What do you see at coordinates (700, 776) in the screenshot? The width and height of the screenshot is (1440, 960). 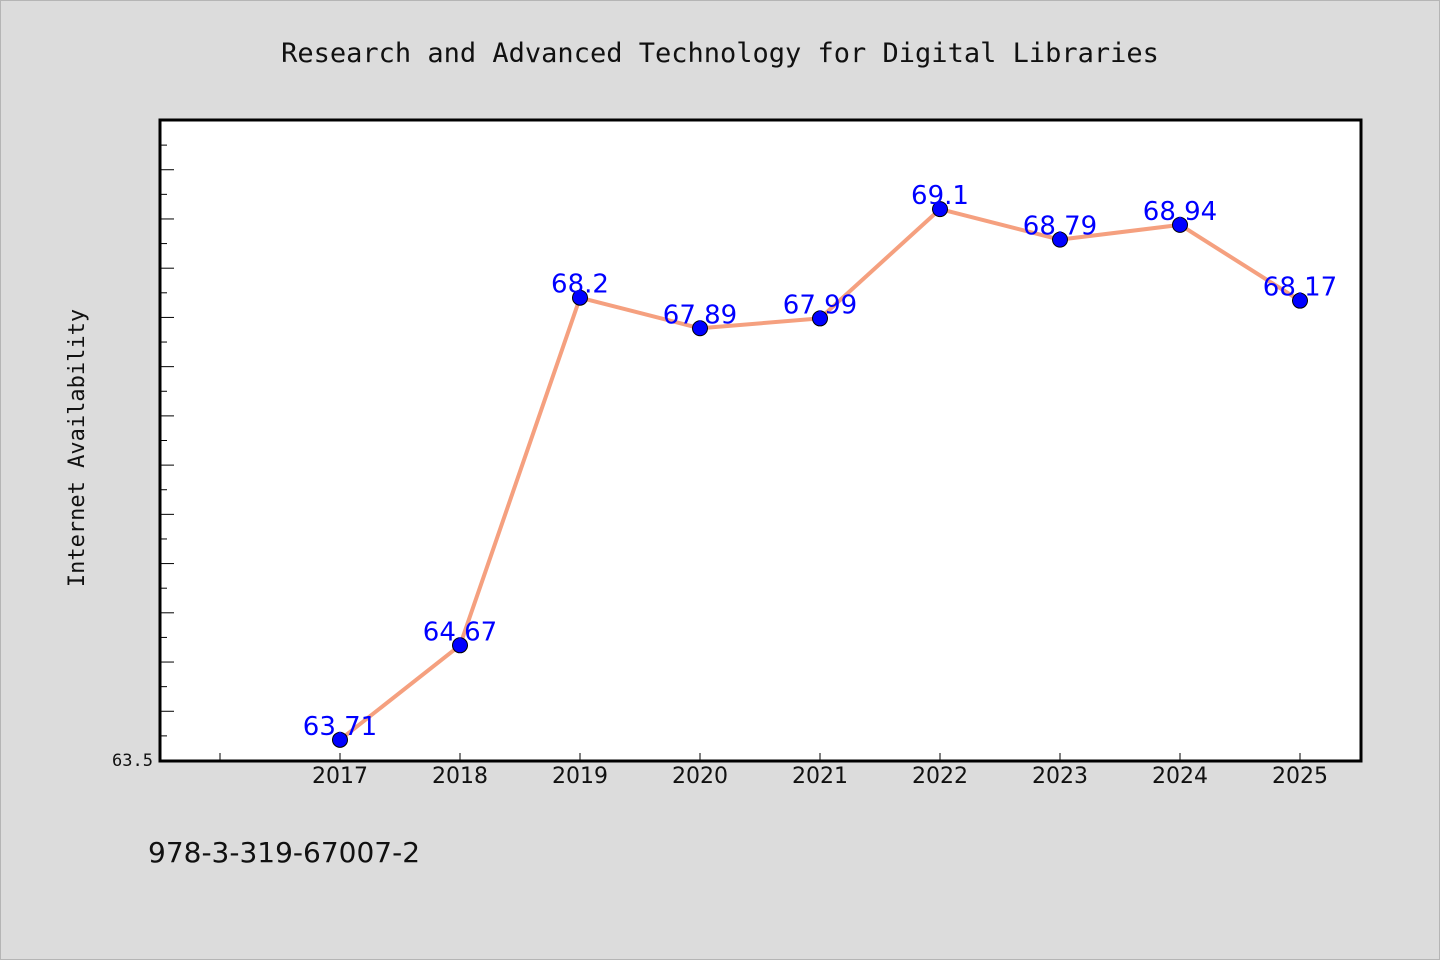 I see `x-tick-label: 2020` at bounding box center [700, 776].